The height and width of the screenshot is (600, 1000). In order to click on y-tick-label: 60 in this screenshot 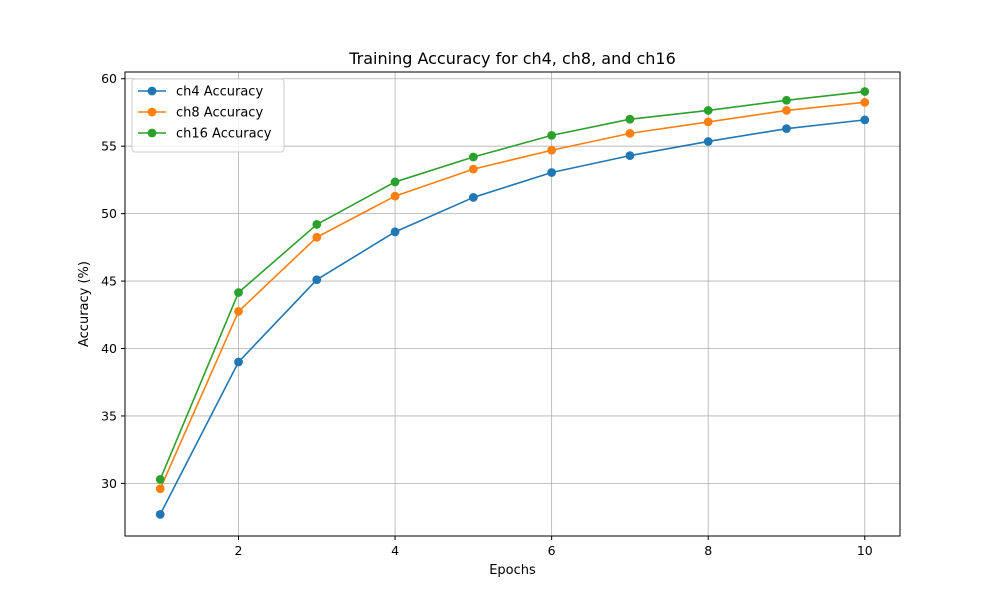, I will do `click(109, 78)`.